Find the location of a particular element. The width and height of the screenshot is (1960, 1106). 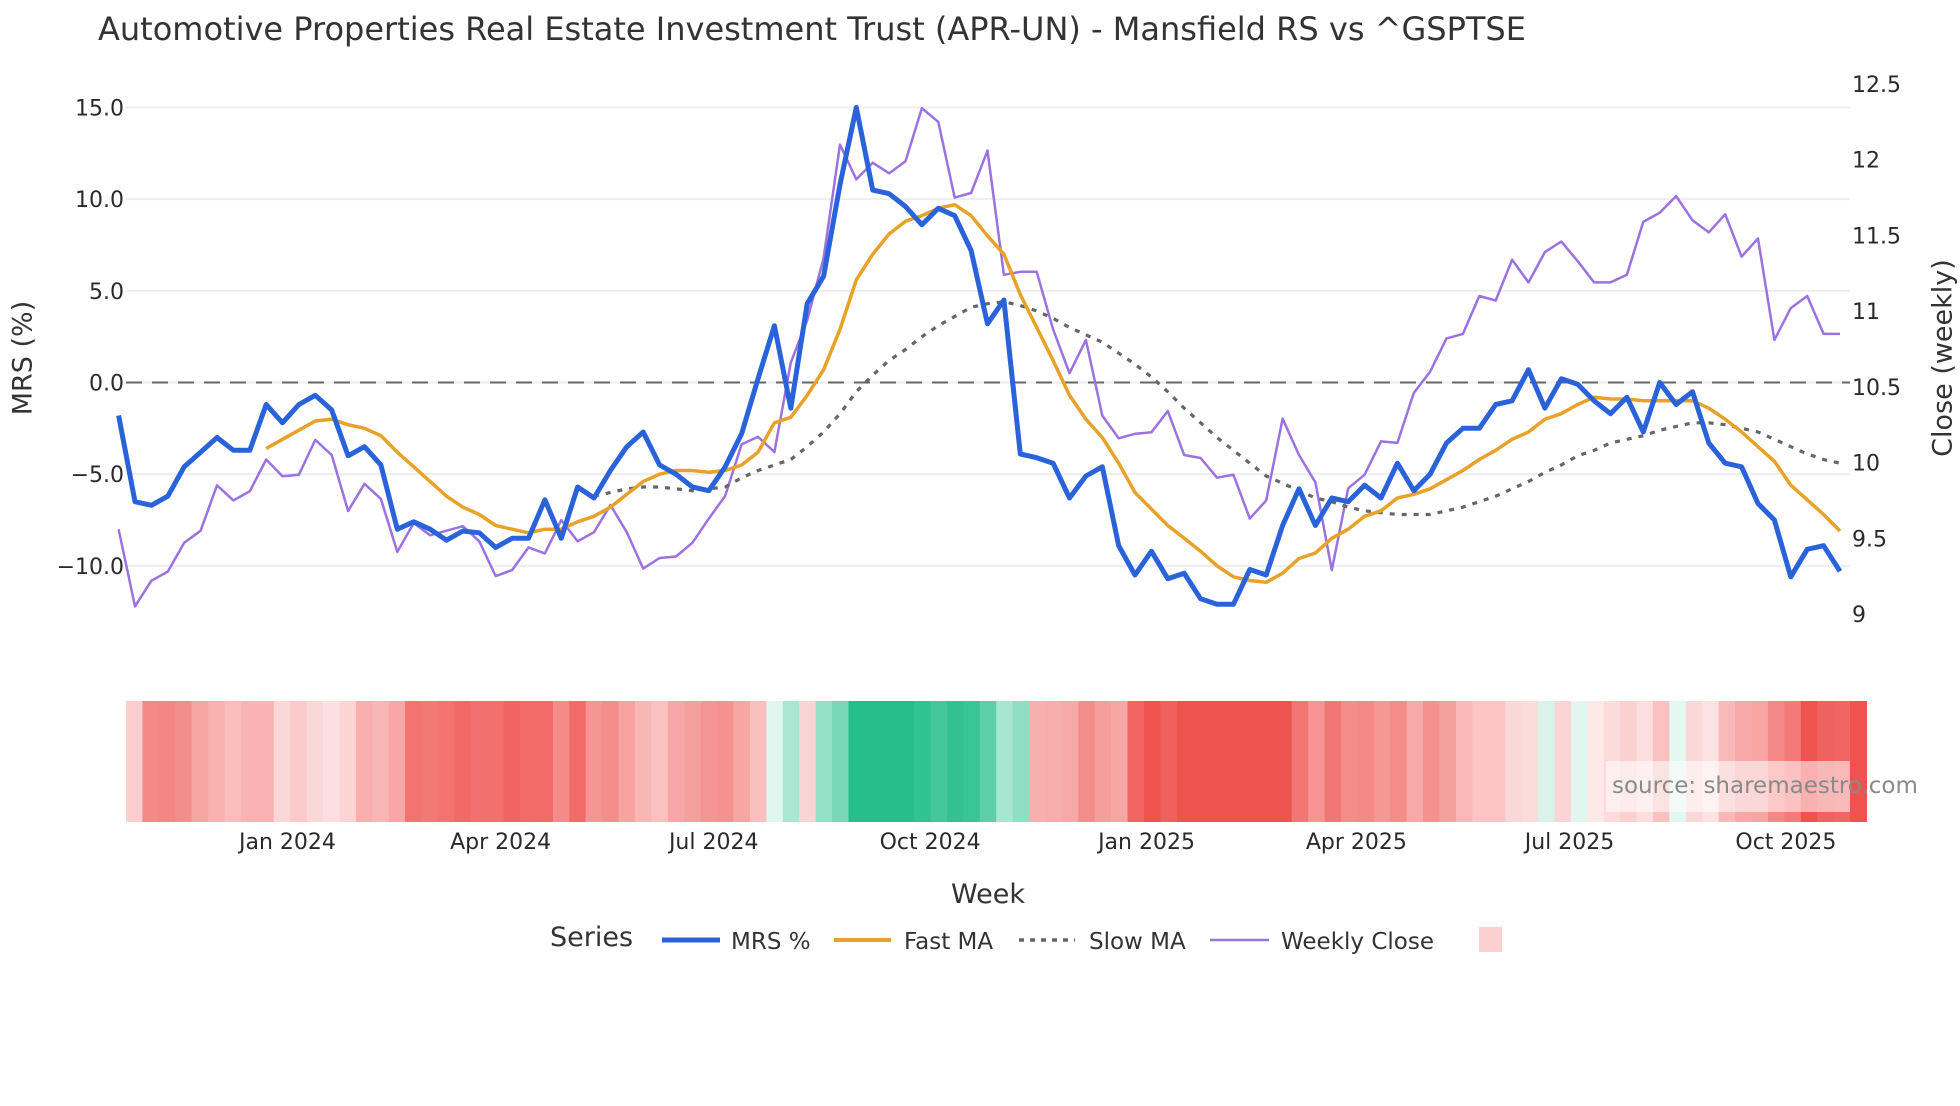

watermark: source: sharemaestro.com is located at coordinates (1765, 786).